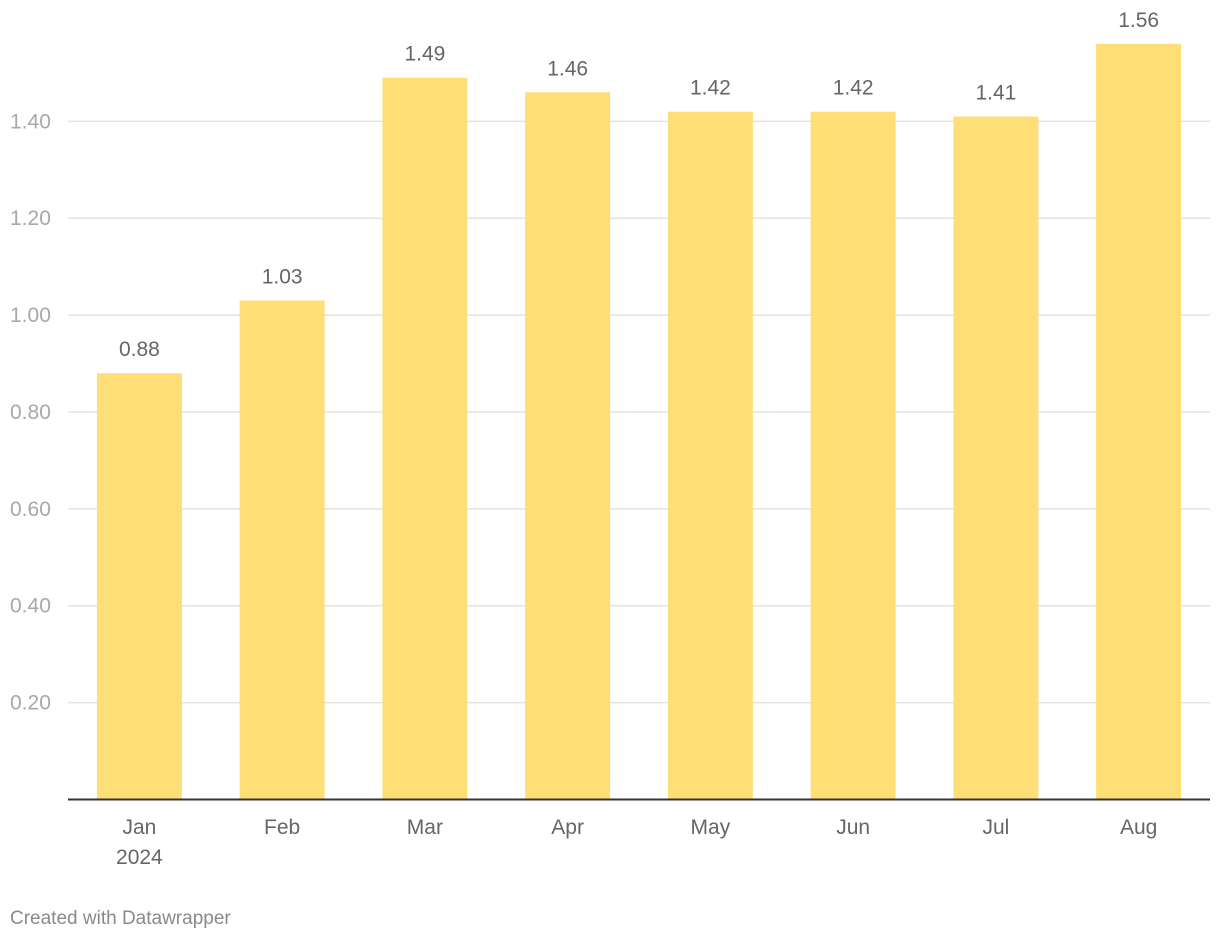 The image size is (1220, 944). I want to click on x-tick-label: Jul, so click(995, 827).